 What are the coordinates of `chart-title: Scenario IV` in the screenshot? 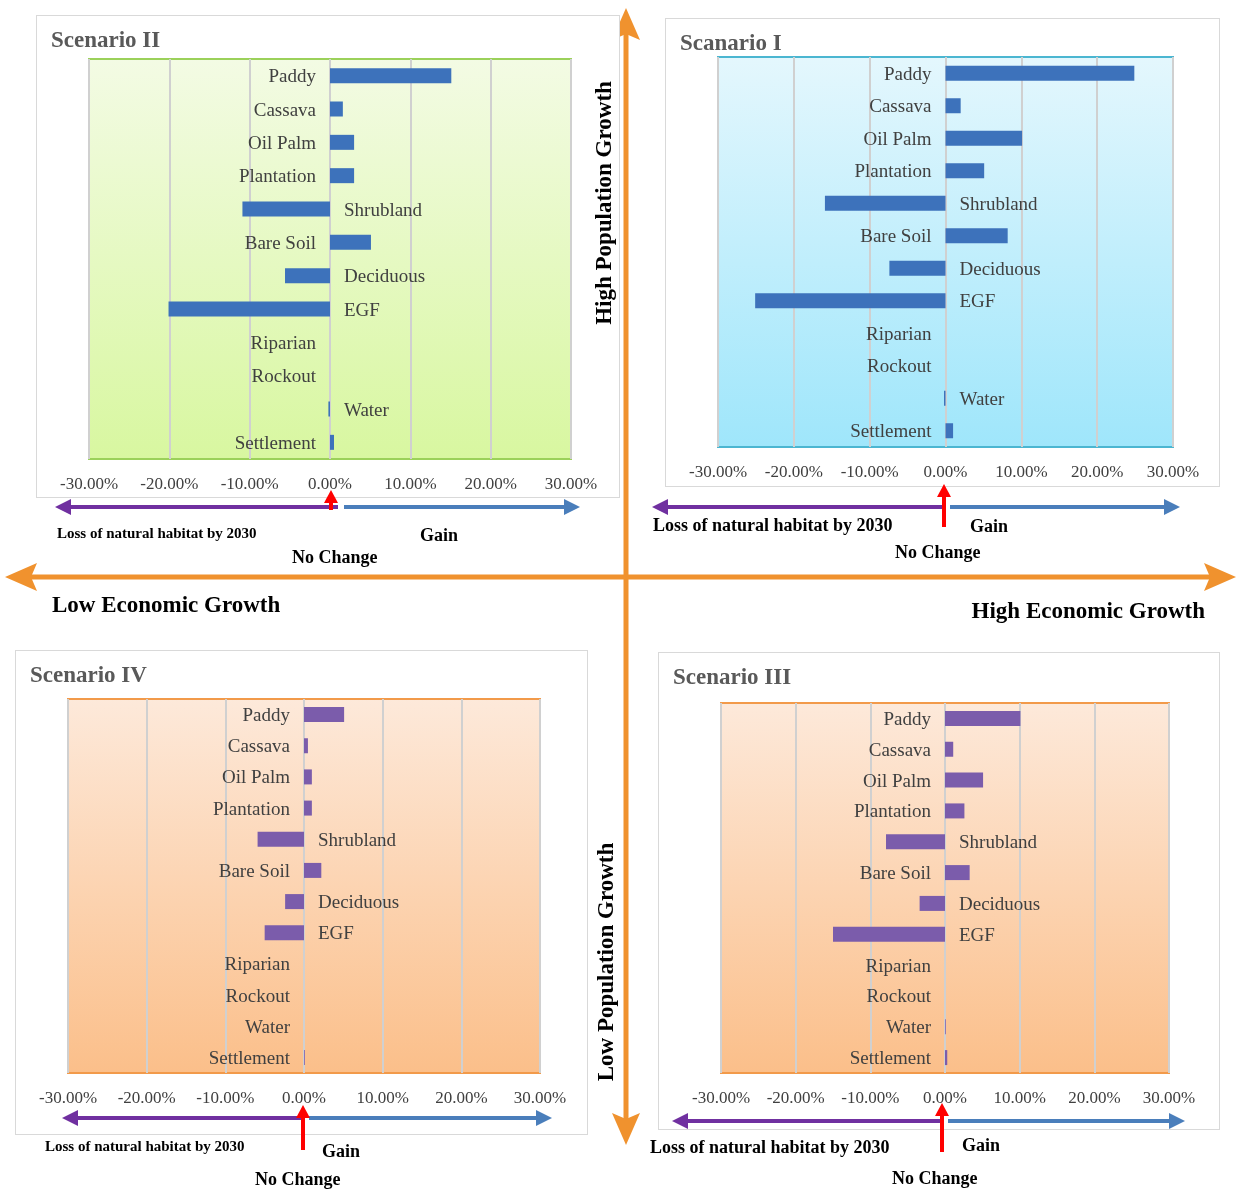 It's located at (89, 674).